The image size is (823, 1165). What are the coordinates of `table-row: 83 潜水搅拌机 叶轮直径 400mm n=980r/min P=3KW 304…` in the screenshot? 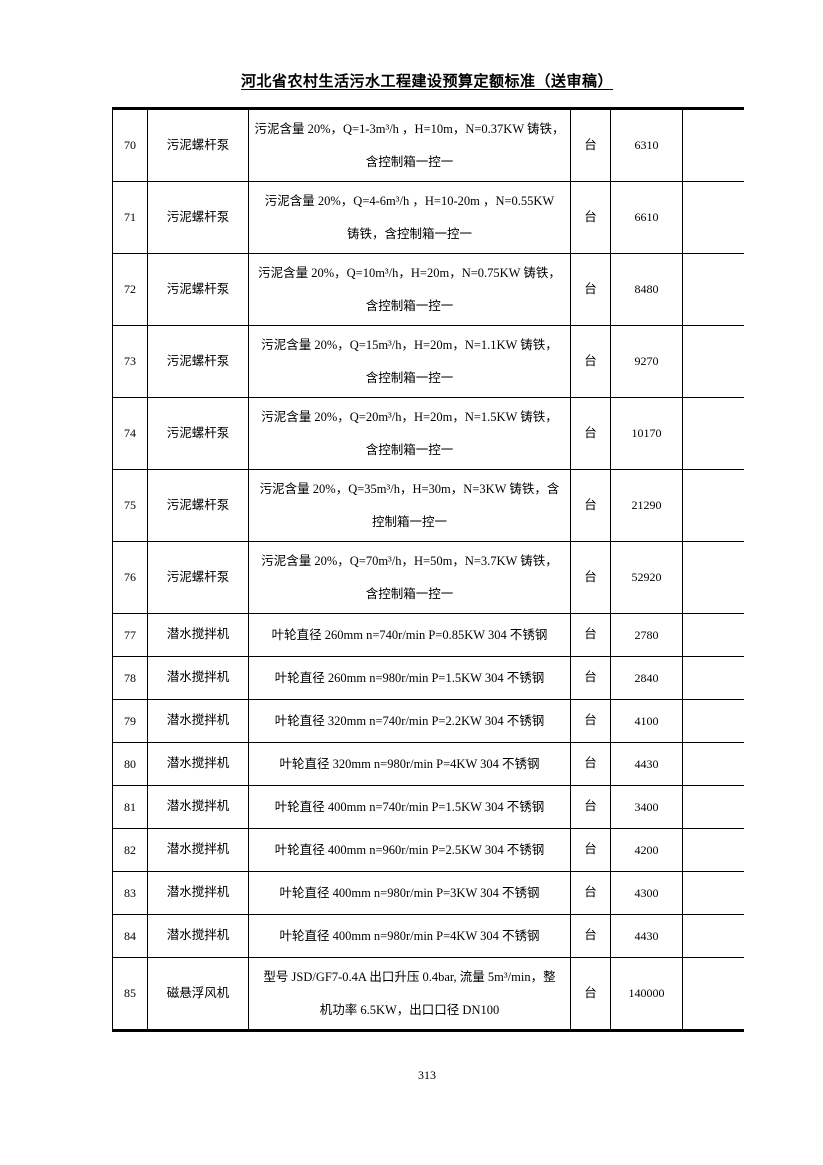 It's located at (428, 893).